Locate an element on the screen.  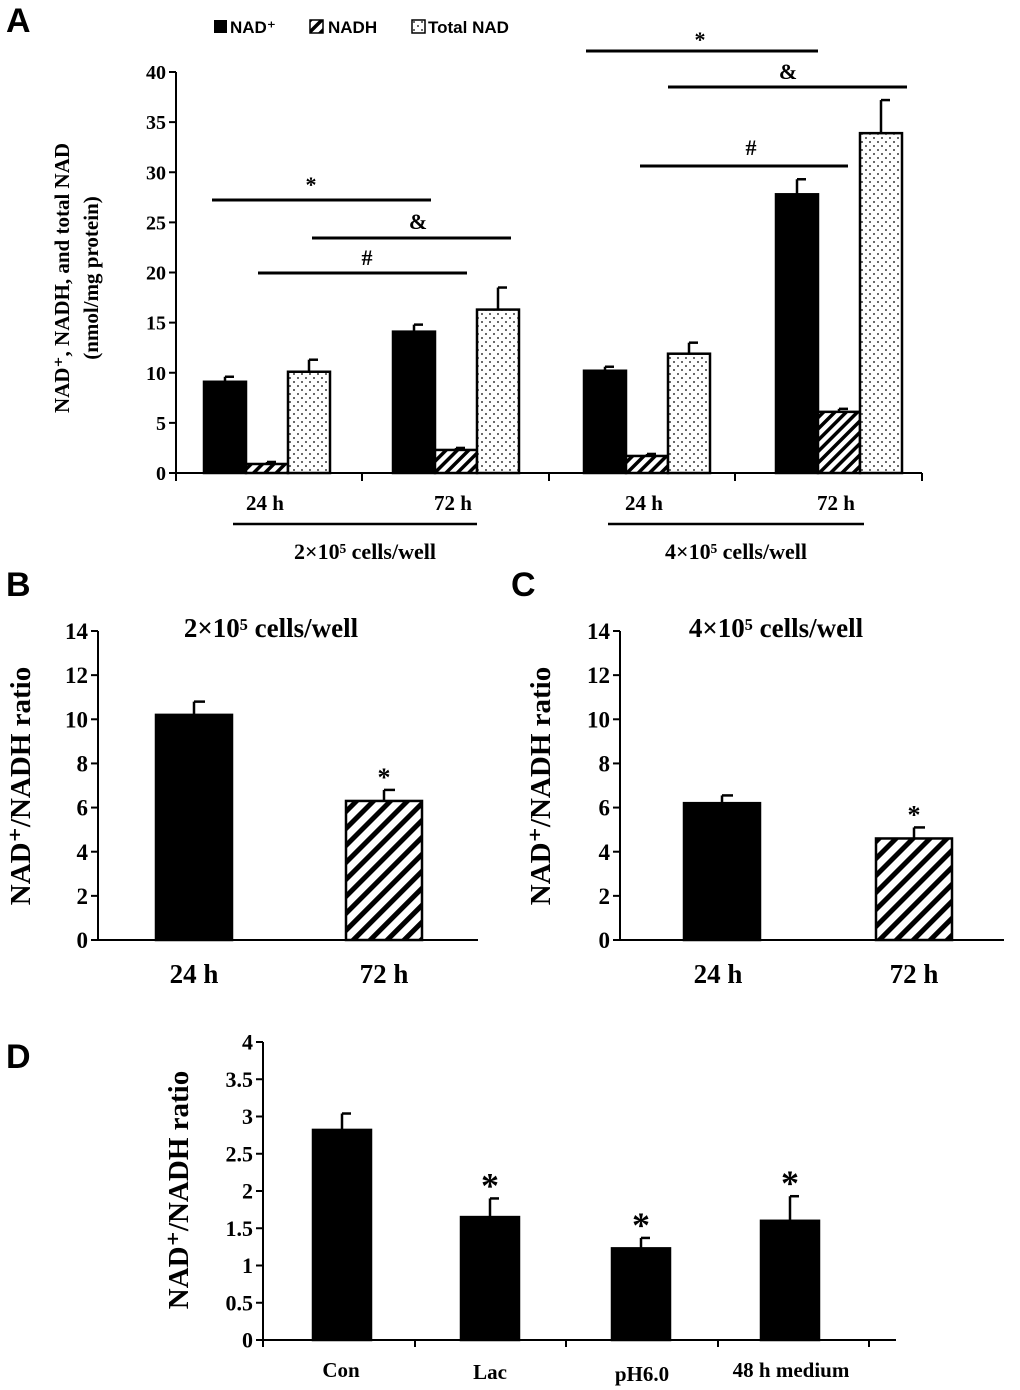
a-y-tick-label-6: 30 is located at coordinates (156, 173).